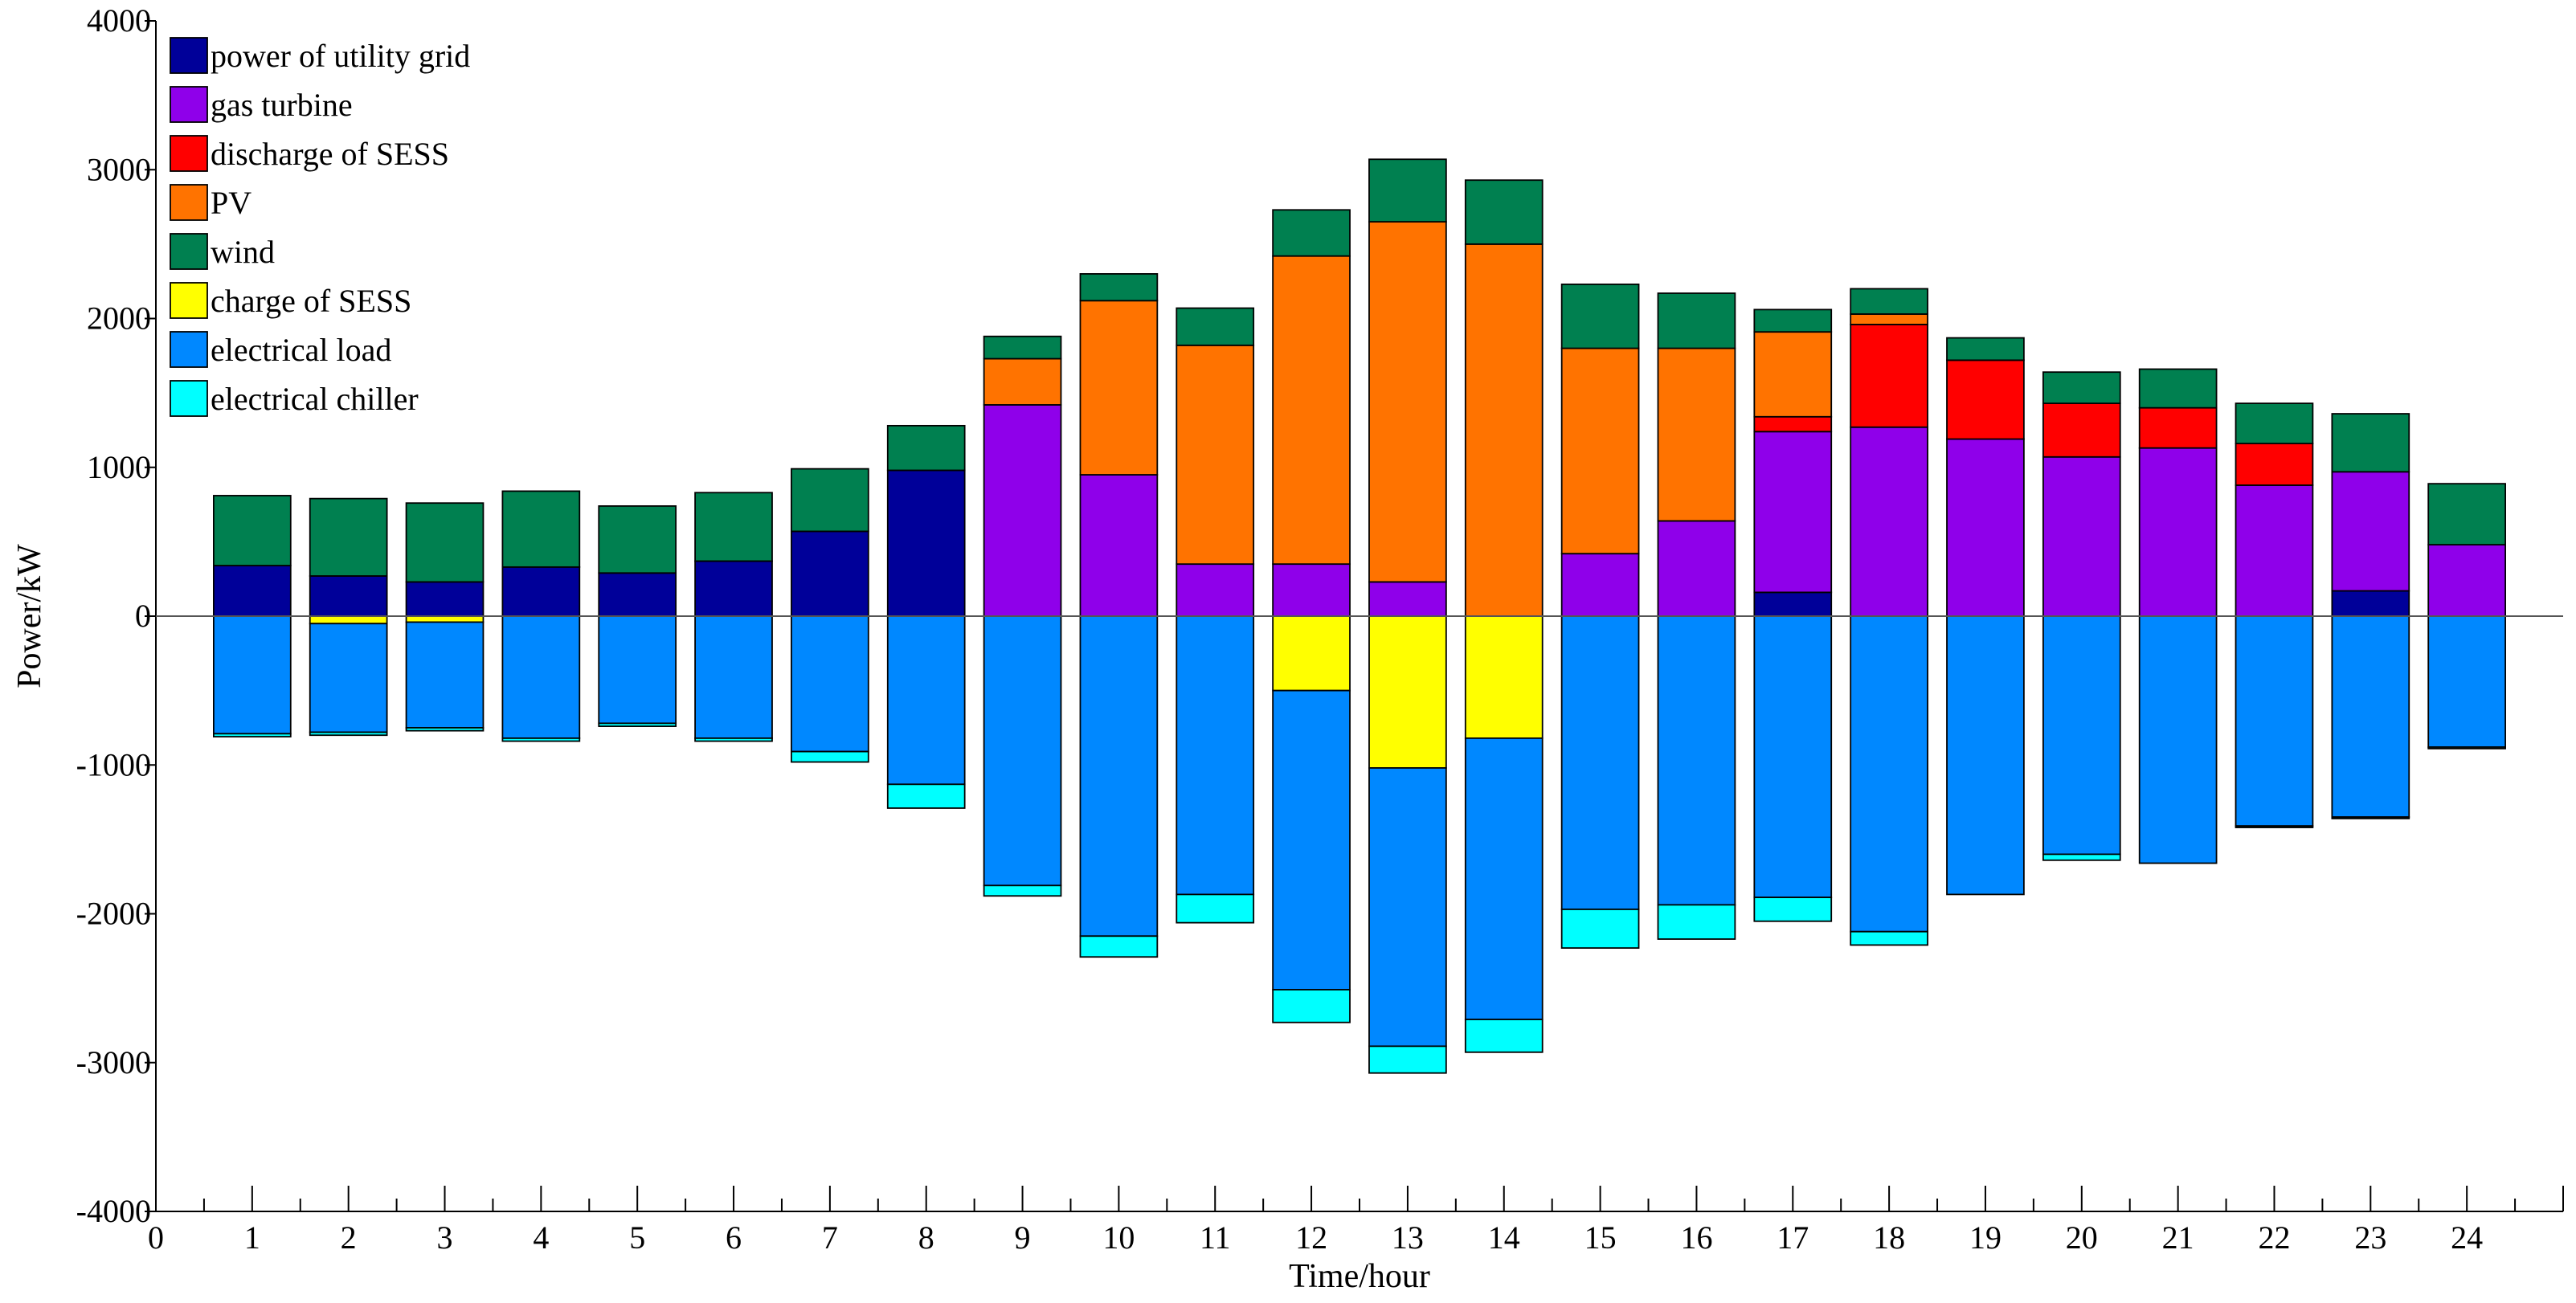  I want to click on y-tick-label: 3000, so click(119, 169).